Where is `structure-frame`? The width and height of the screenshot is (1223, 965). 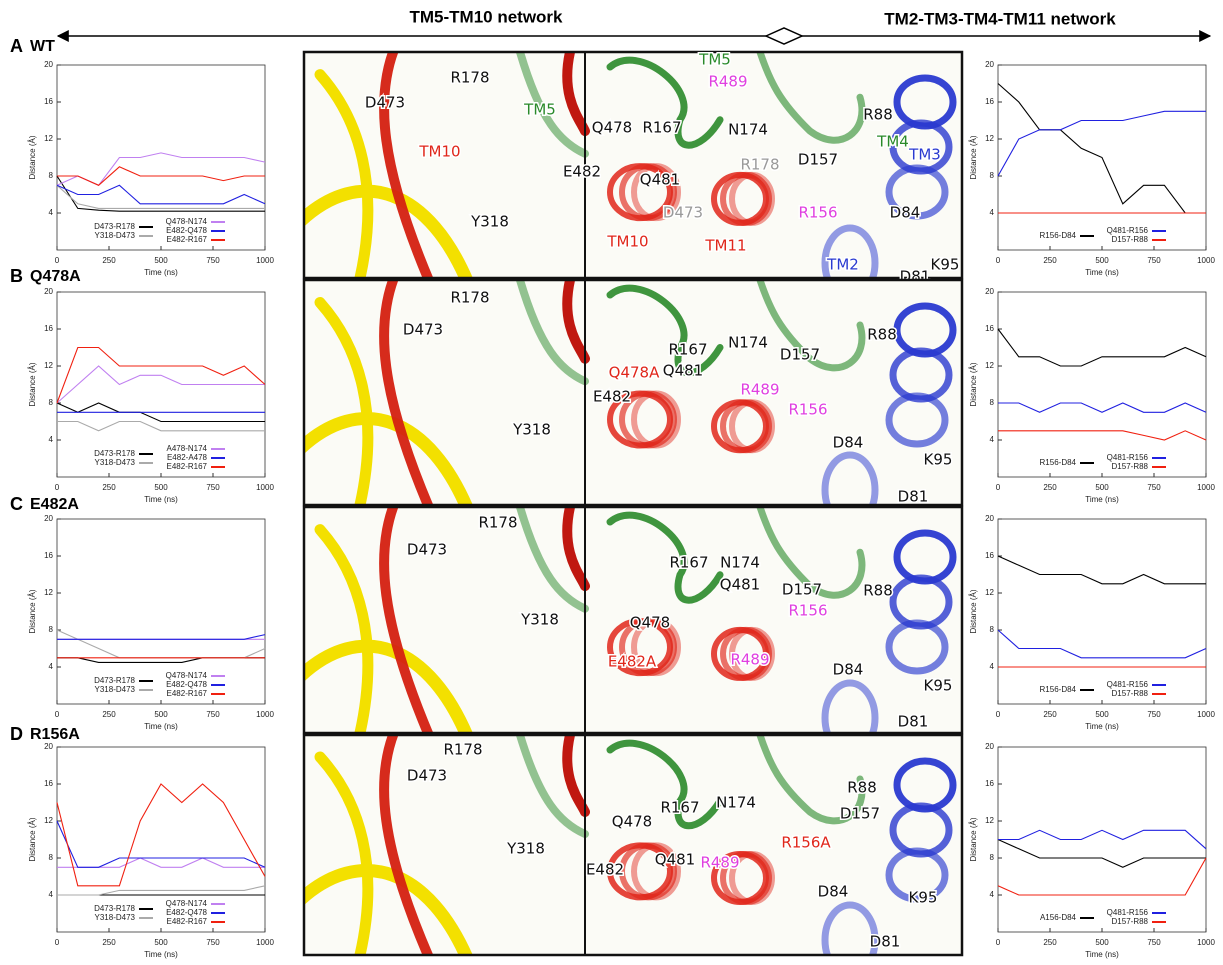
structure-frame is located at coordinates (633, 165).